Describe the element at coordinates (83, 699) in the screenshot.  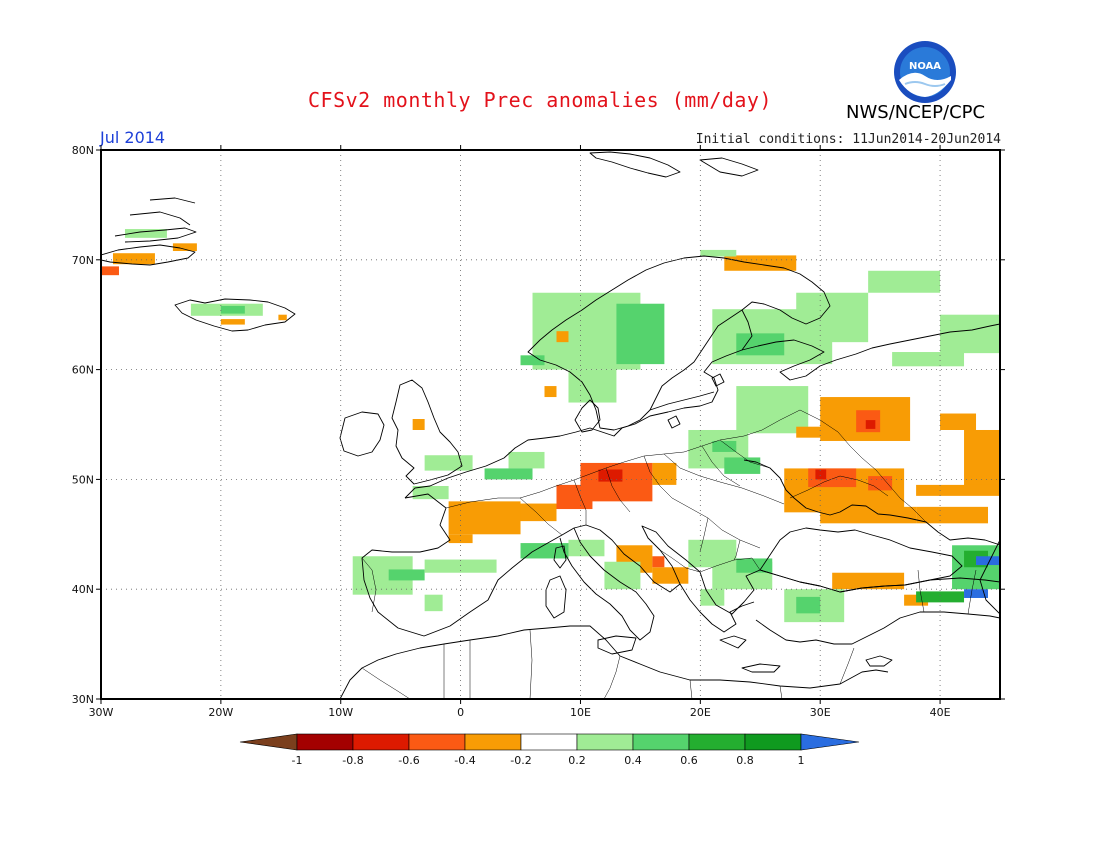
I see `lat-tick-label: 30N` at that location.